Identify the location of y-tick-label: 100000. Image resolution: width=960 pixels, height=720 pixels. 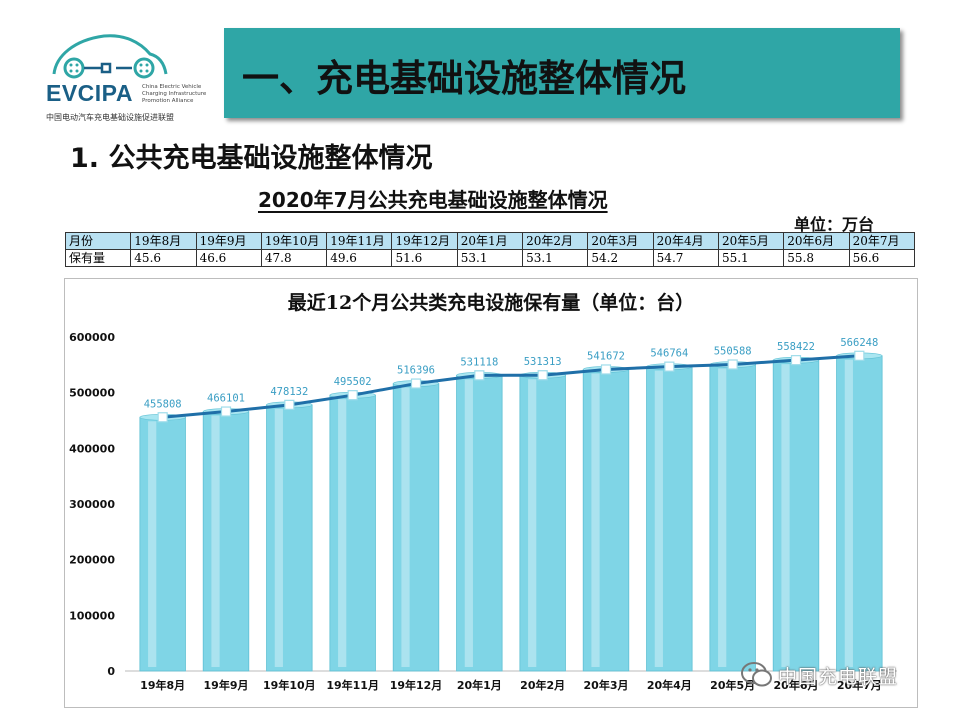
(92, 615).